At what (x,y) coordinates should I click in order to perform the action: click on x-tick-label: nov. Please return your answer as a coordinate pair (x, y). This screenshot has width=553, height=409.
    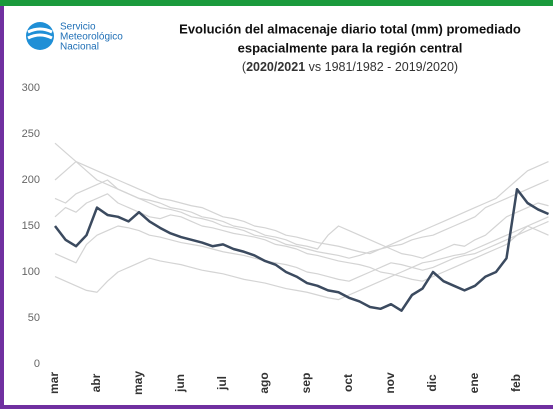
    Looking at the image, I should click on (390, 383).